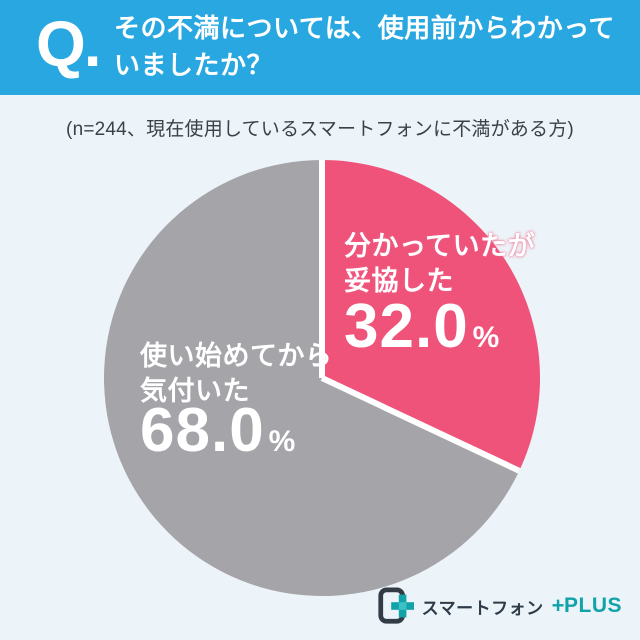  I want to click on sample-size-note: (n=244、現在使用しているスマートフォンに不満がある方), so click(320, 129).